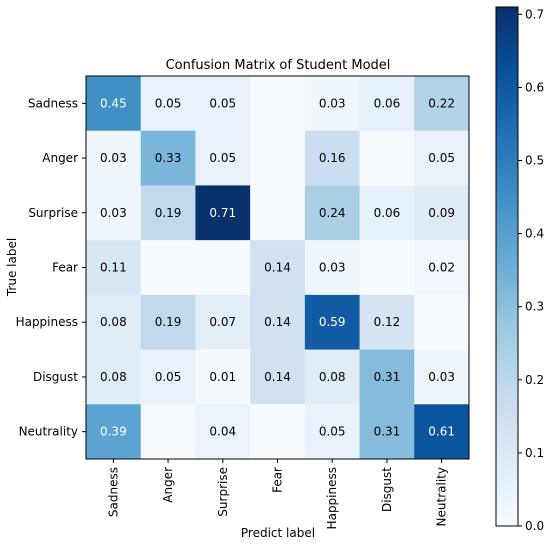 The image size is (550, 544). What do you see at coordinates (387, 489) in the screenshot?
I see `x-tick-label: Disgust` at bounding box center [387, 489].